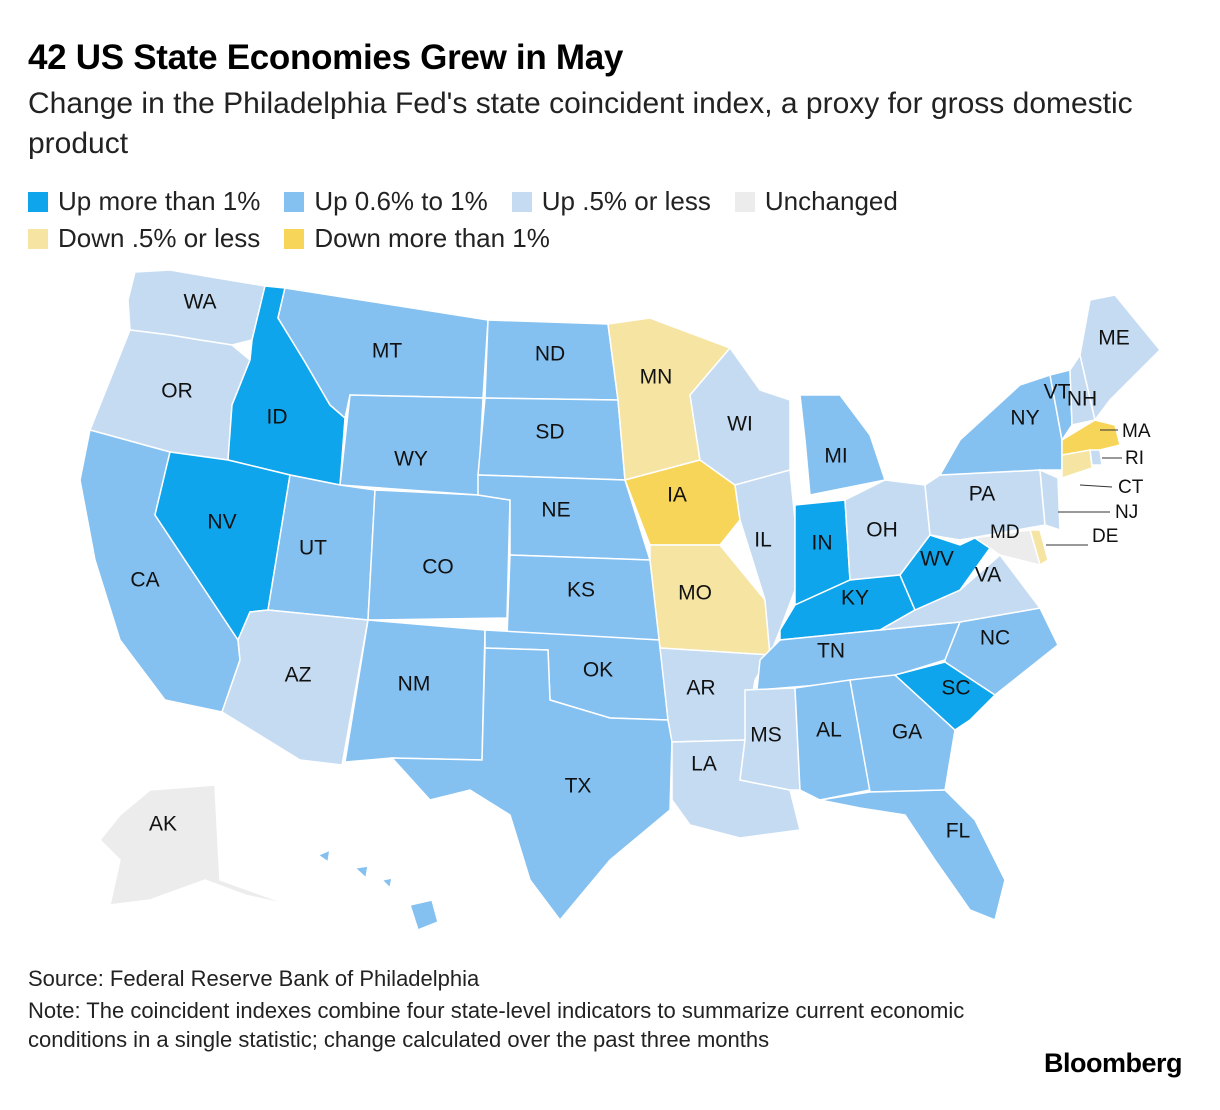  Describe the element at coordinates (763, 540) in the screenshot. I see `state-label-il: IL` at that location.